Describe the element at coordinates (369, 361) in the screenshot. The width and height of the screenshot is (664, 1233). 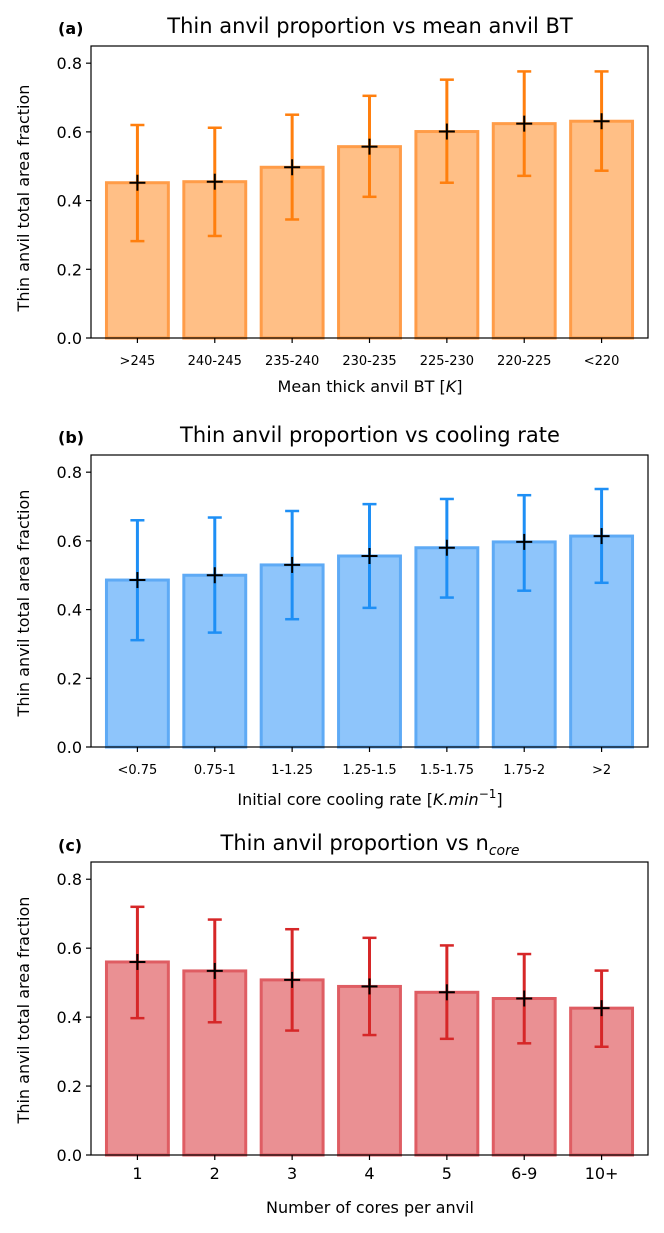
I see `xtick-label: 230-235` at that location.